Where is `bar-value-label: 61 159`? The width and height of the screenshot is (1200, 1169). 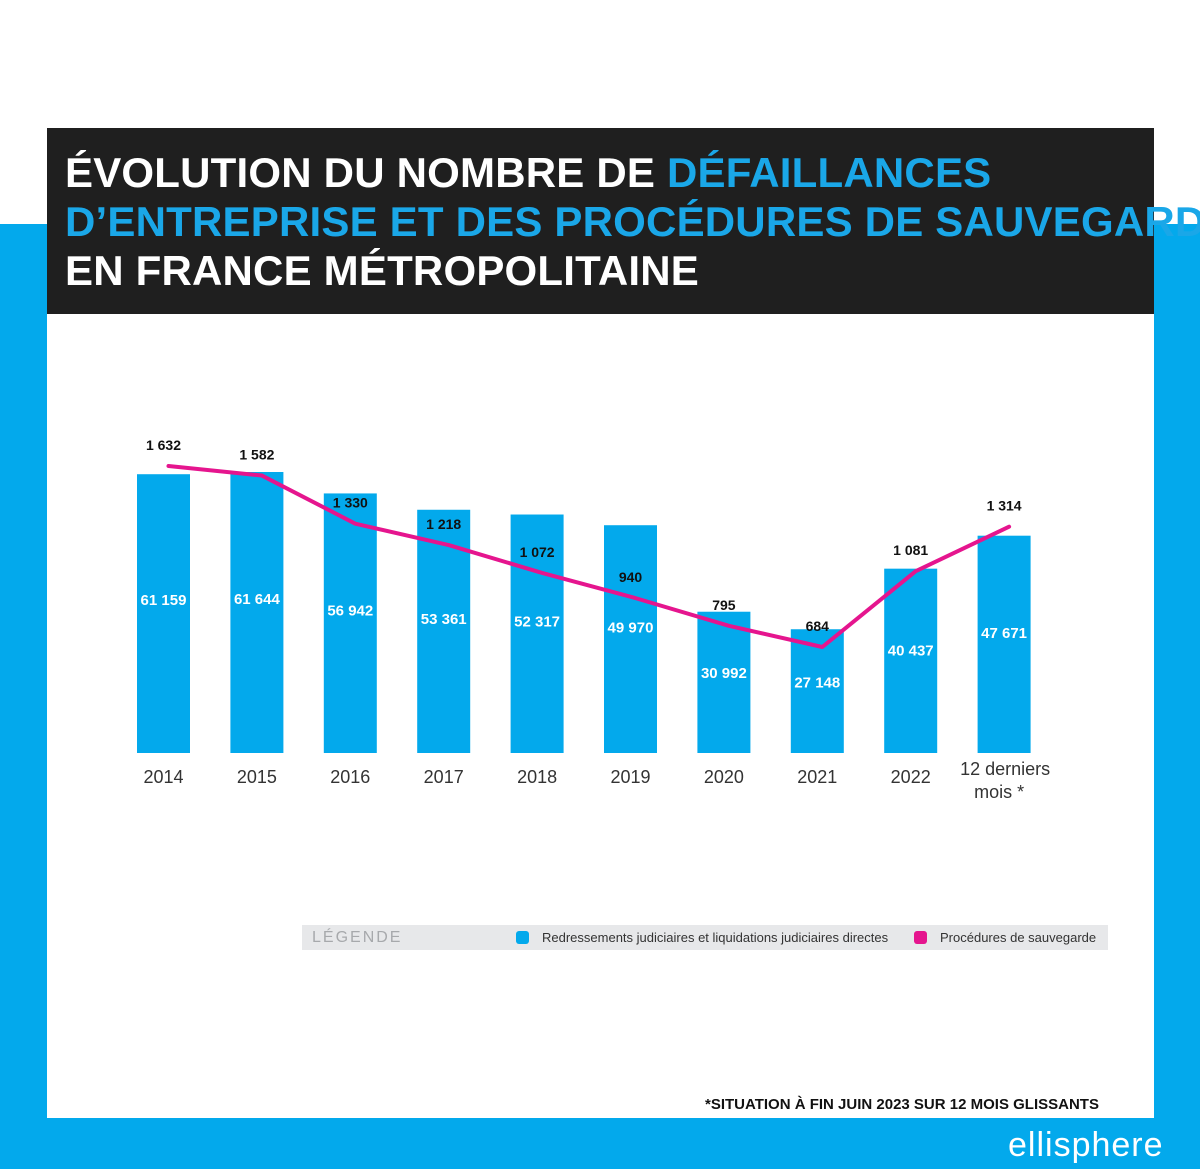
bar-value-label: 61 159 is located at coordinates (164, 600).